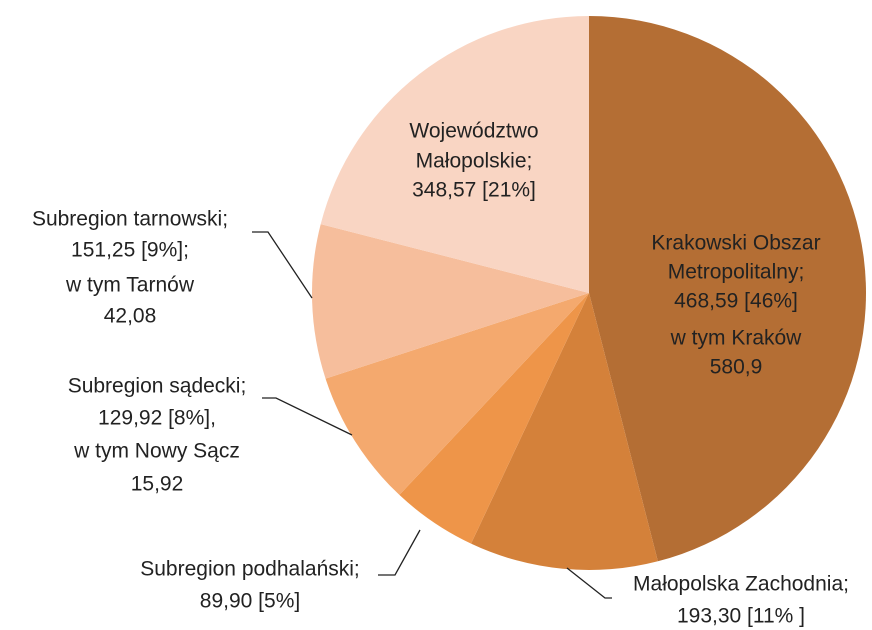 The image size is (872, 630). What do you see at coordinates (736, 301) in the screenshot?
I see `slice-label: 468,59 [46%]` at bounding box center [736, 301].